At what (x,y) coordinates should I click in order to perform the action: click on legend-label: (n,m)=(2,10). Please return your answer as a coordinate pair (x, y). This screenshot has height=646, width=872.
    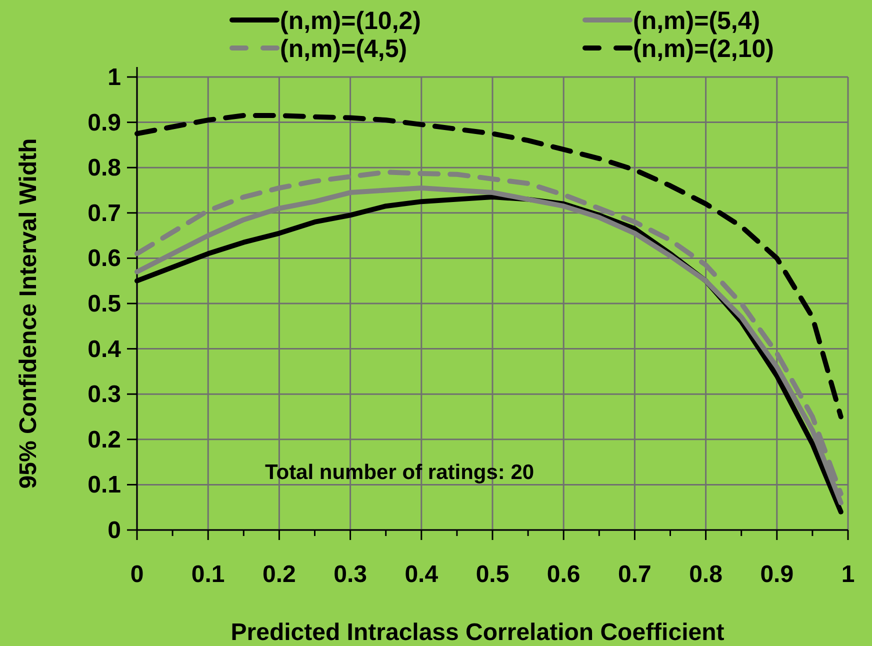
    Looking at the image, I should click on (703, 49).